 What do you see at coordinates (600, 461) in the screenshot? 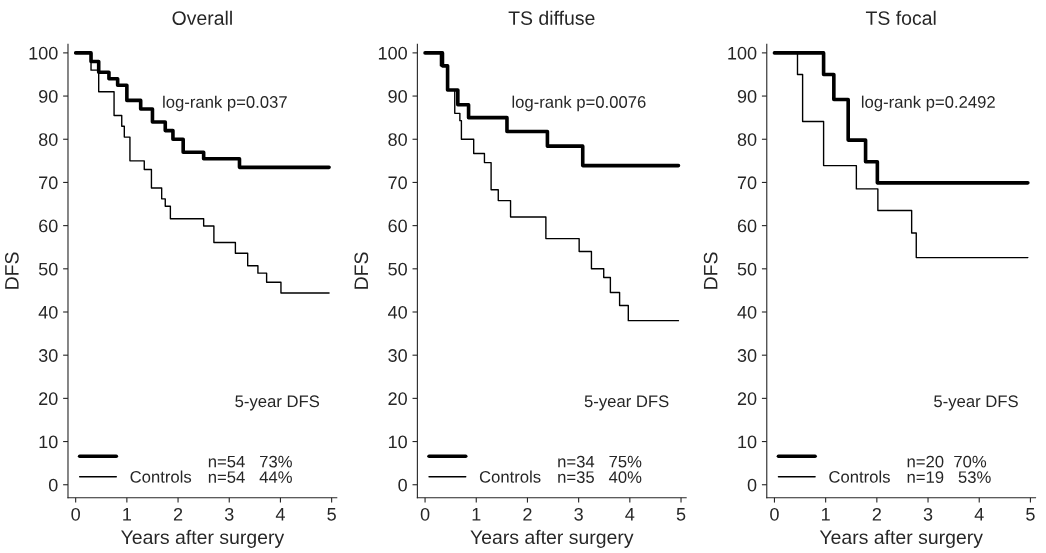
I see `annotation: n=34 75%` at bounding box center [600, 461].